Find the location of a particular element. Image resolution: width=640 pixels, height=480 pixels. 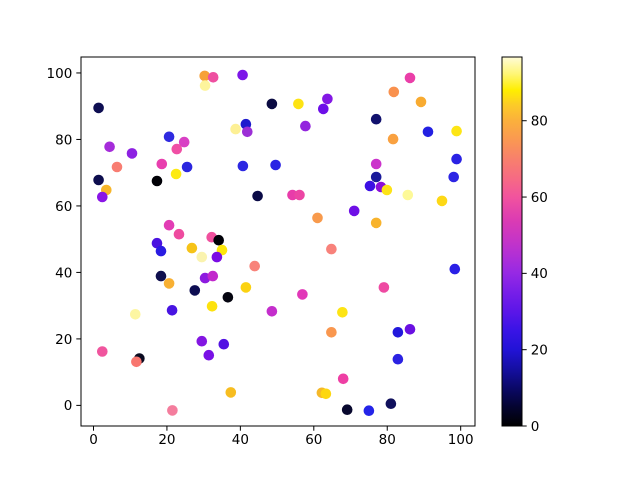

colorbar-tick-label: 80 is located at coordinates (539, 122).